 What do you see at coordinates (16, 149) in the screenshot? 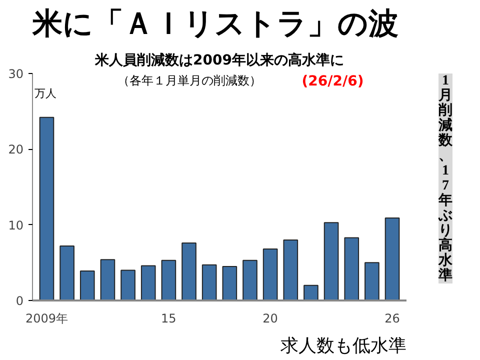
I see `y-tick-label: 20` at bounding box center [16, 149].